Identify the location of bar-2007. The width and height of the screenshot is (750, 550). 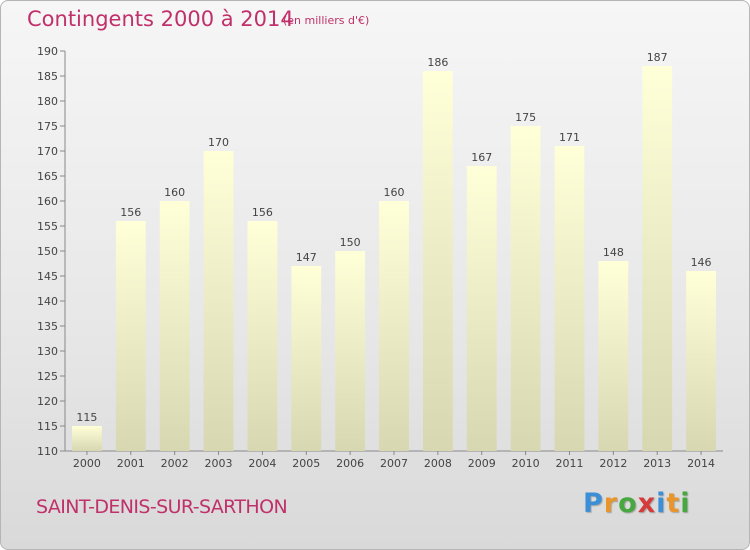
(394, 326).